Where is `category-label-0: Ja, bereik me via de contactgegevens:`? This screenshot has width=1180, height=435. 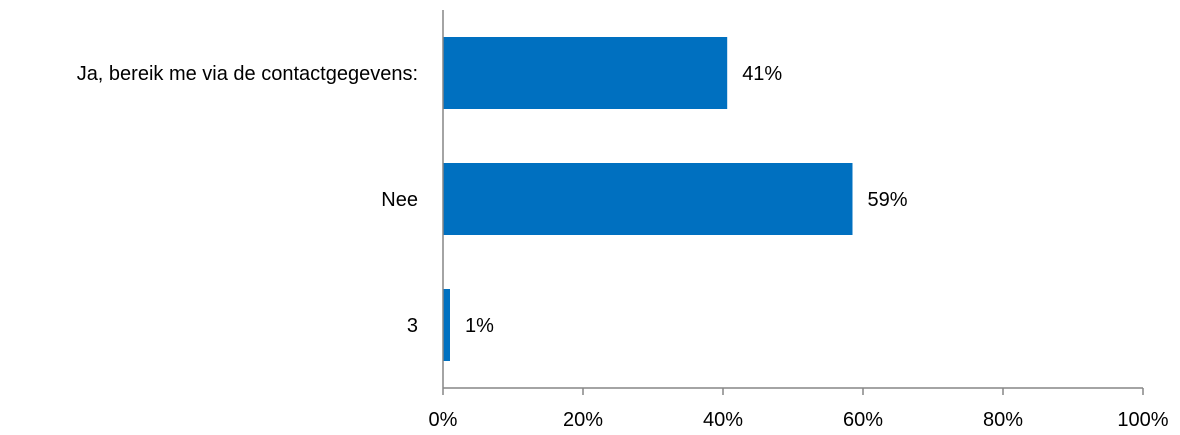 category-label-0: Ja, bereik me via de contactgegevens: is located at coordinates (247, 74).